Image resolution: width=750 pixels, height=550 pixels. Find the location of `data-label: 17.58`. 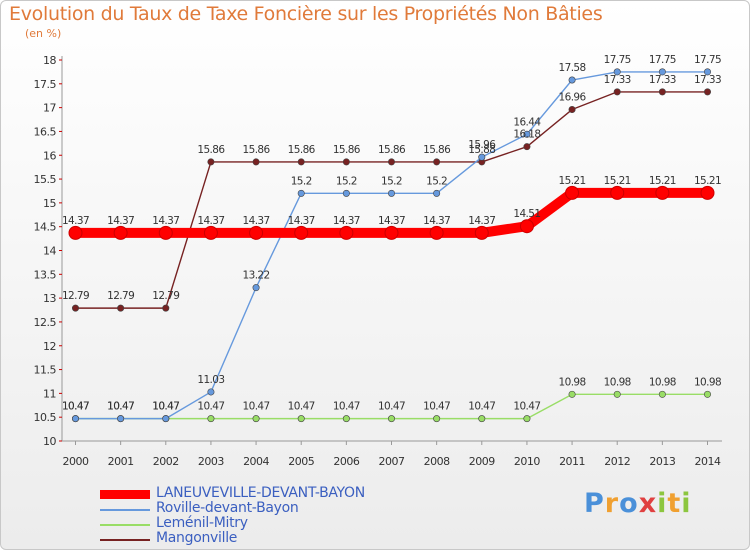

data-label: 17.58 is located at coordinates (572, 68).